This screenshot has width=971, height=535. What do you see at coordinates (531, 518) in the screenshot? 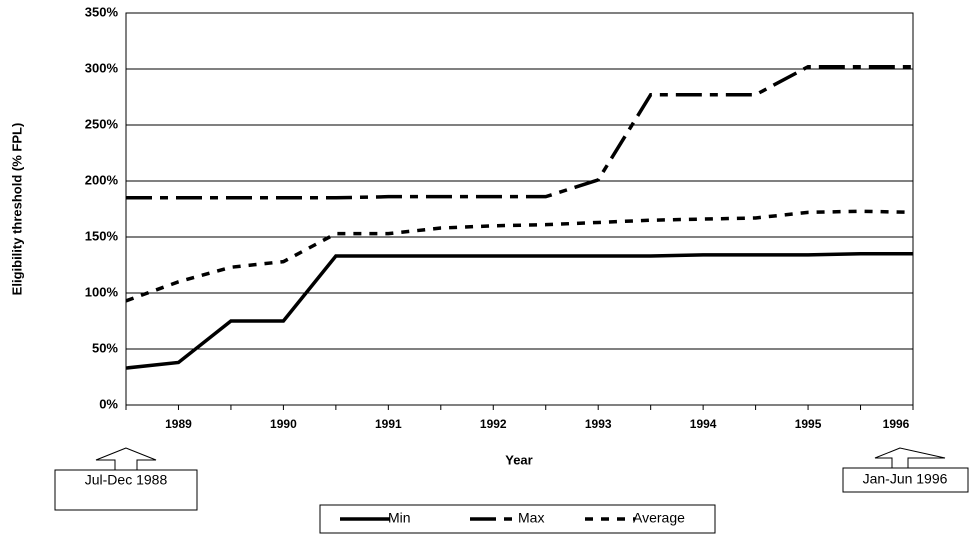
I see `legend-label: Max` at bounding box center [531, 518].